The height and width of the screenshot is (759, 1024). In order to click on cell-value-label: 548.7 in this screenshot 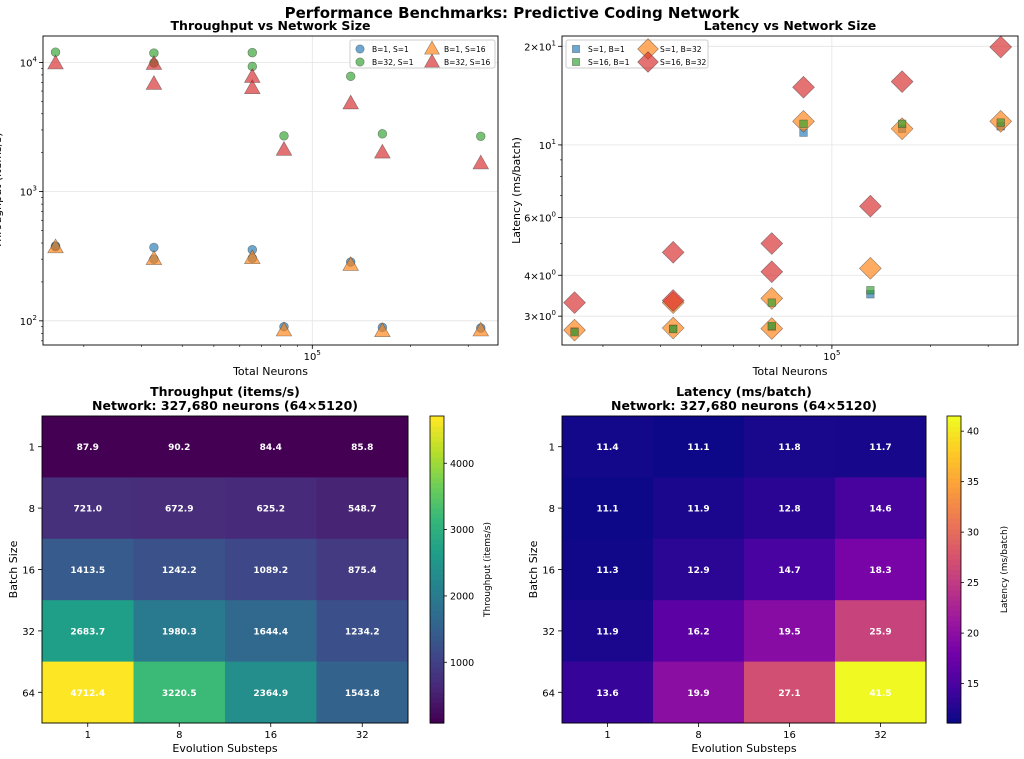, I will do `click(362, 510)`.